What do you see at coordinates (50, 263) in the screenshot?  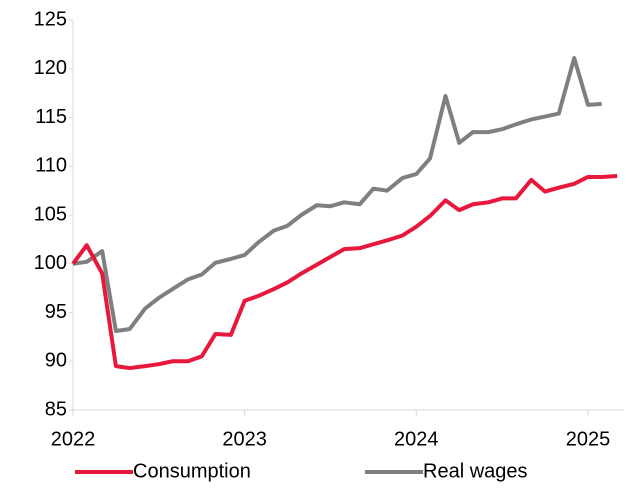 I see `y-tick-label: 100` at bounding box center [50, 263].